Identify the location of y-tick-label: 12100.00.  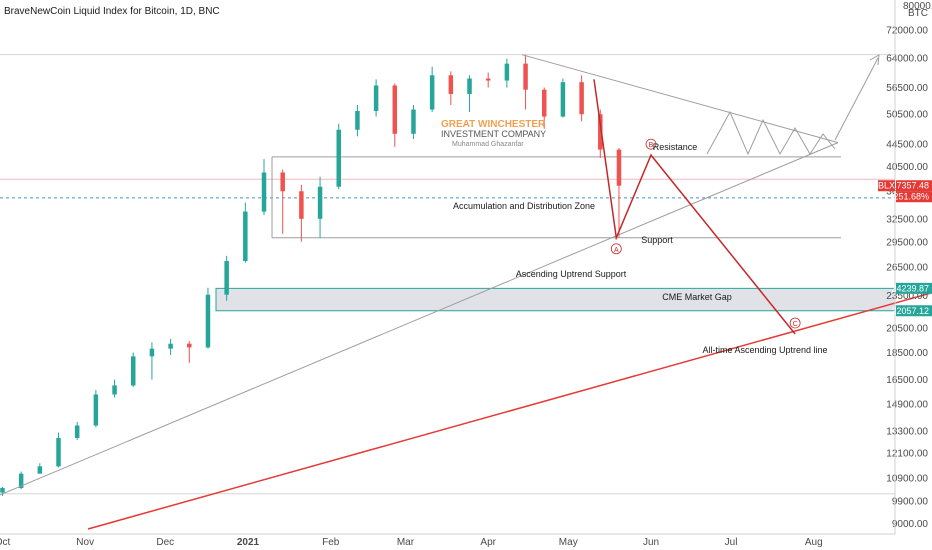
(907, 454).